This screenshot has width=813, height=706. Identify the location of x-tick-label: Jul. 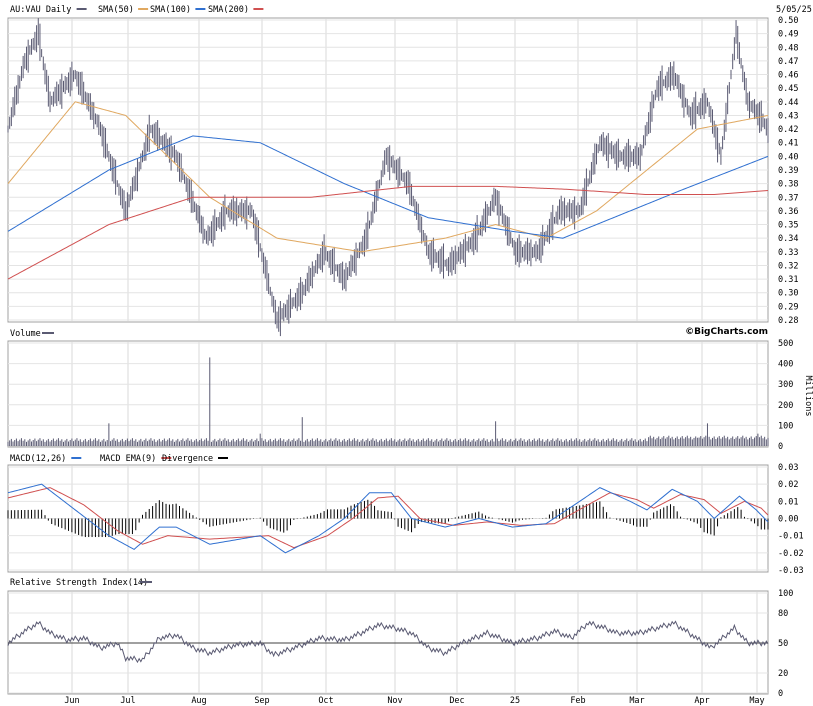
(127, 701).